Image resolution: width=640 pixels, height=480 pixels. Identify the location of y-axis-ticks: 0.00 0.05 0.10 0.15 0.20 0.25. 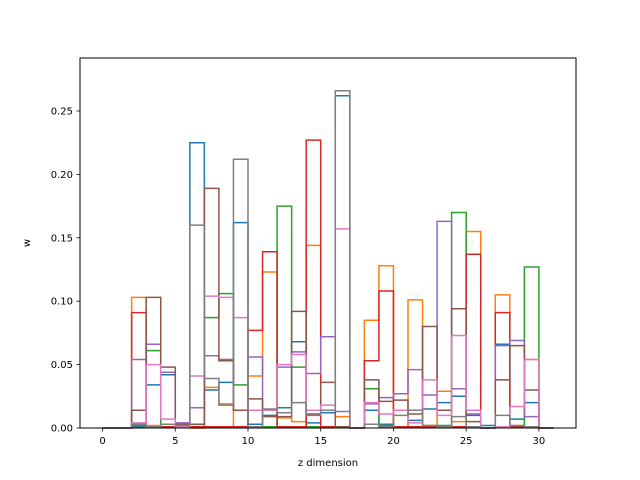
(65, 271).